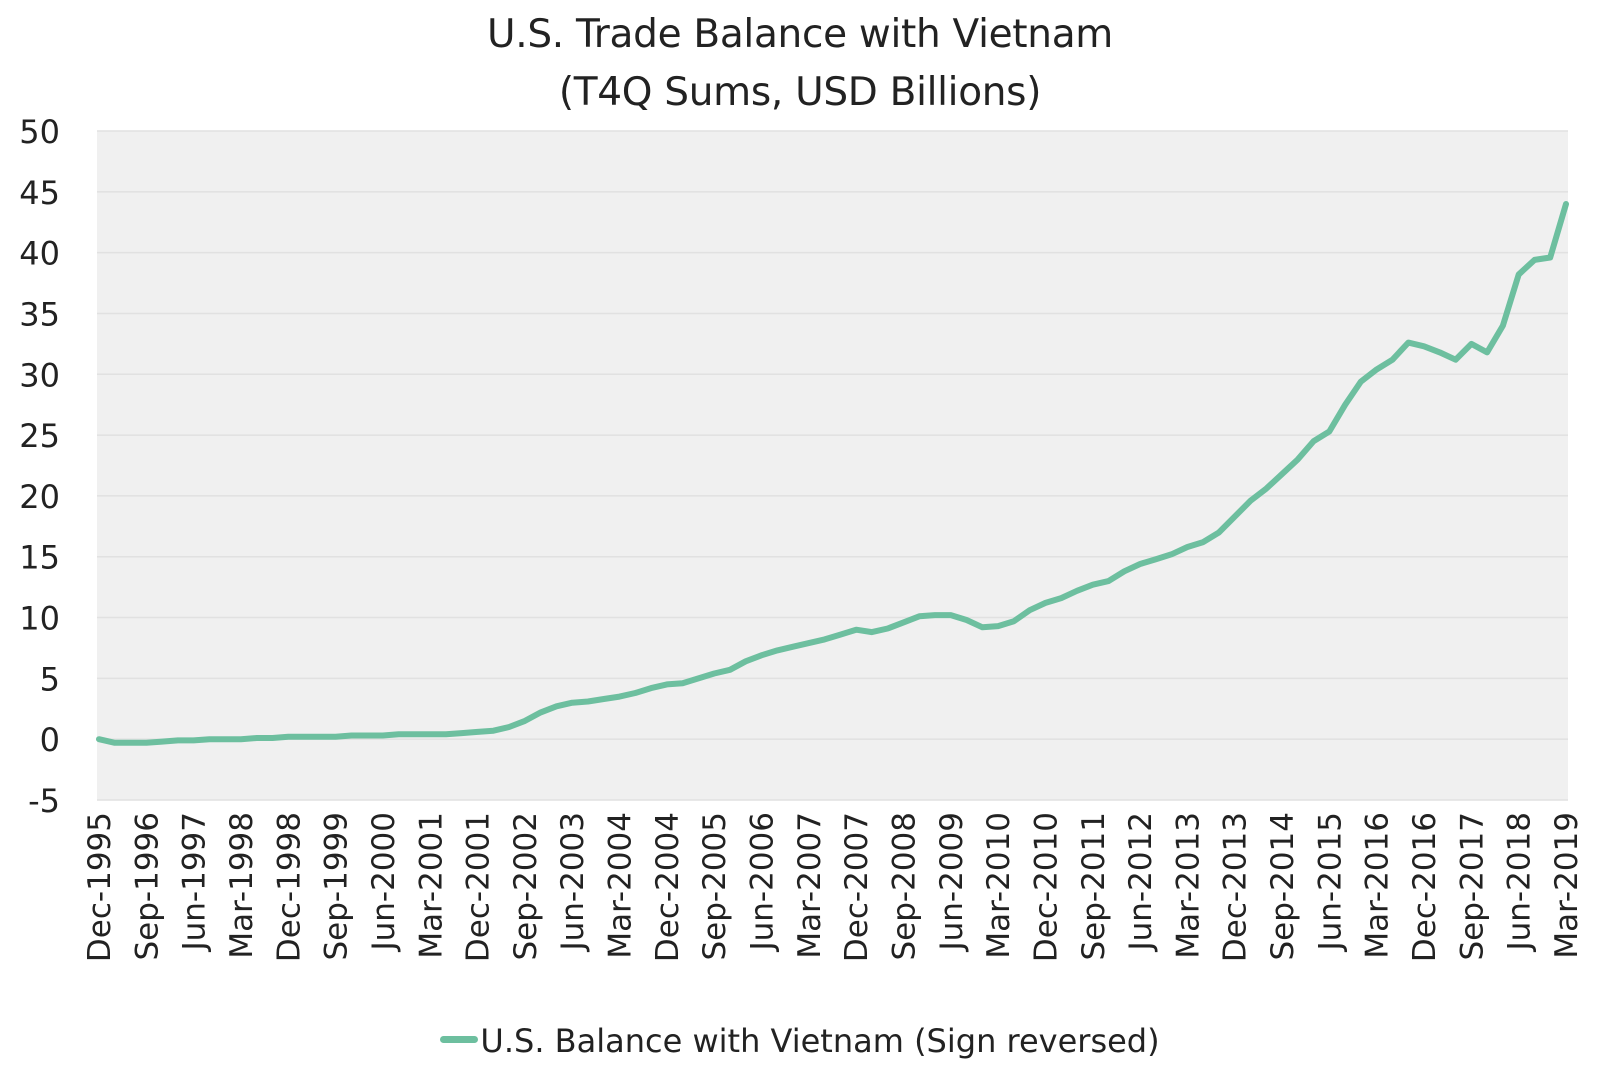 The image size is (1600, 1084). I want to click on x-tick-label: Dec-2010, so click(1046, 887).